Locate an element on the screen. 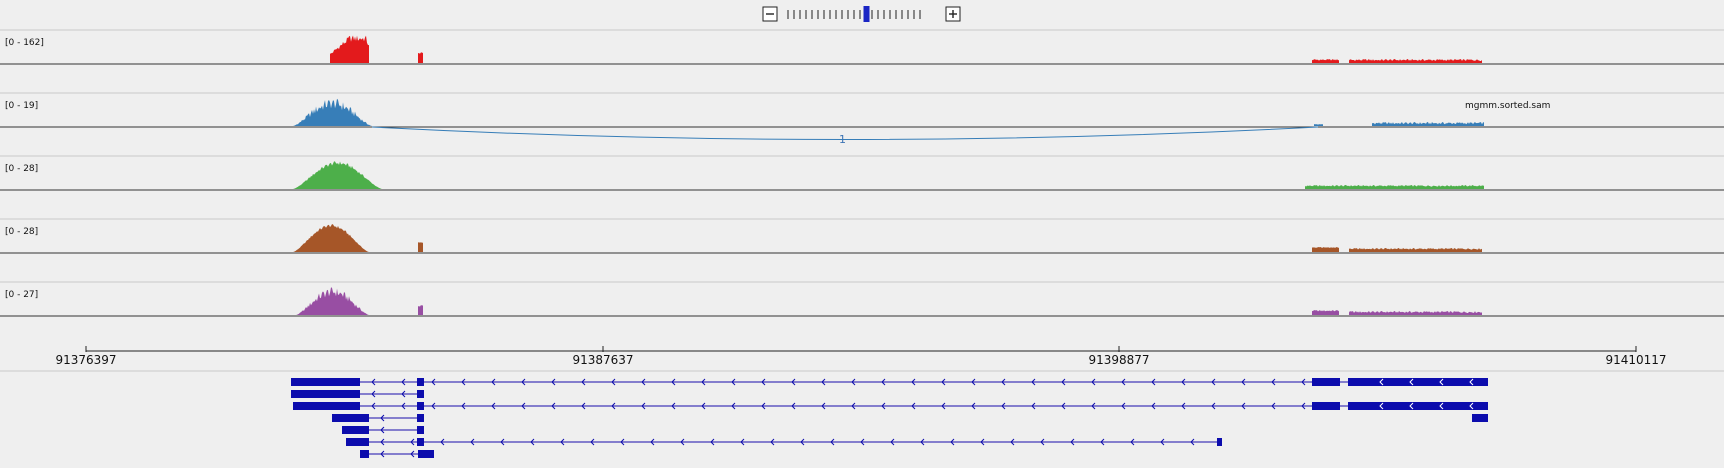 Image resolution: width=1724 pixels, height=468 pixels. coverage-track: [0 - 162] is located at coordinates (862, 50).